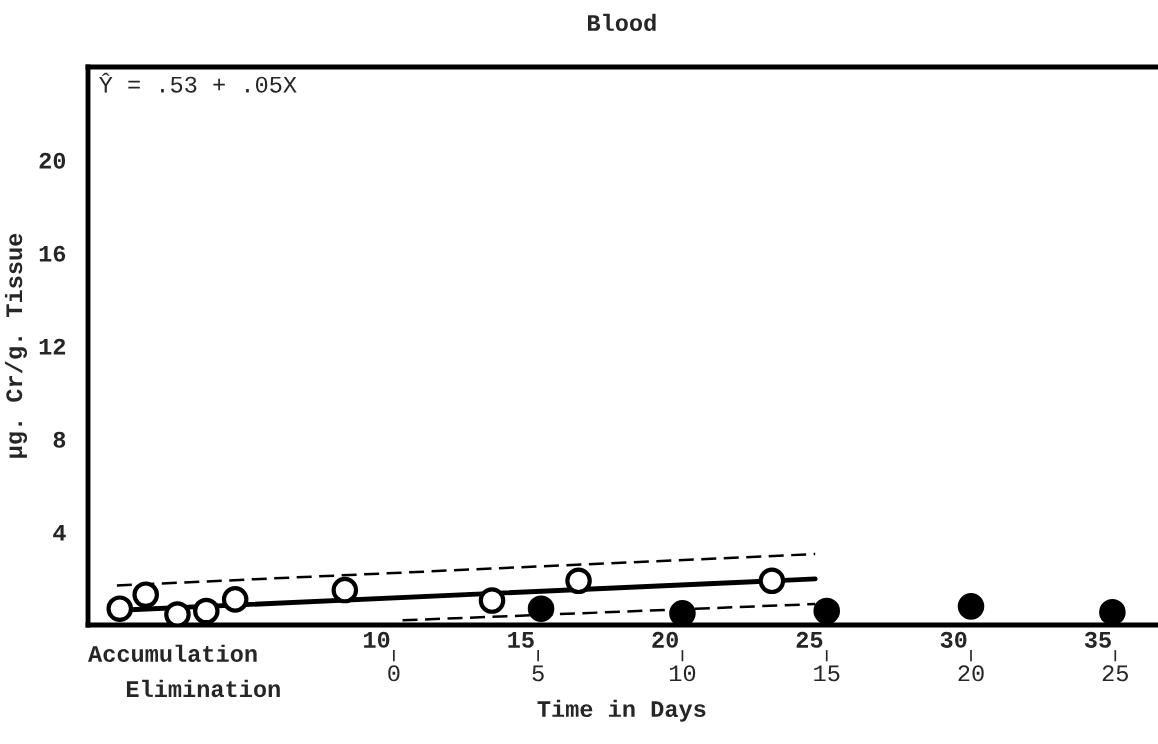 The image size is (1158, 744). Describe the element at coordinates (52, 346) in the screenshot. I see `y-tick-label: 12` at that location.